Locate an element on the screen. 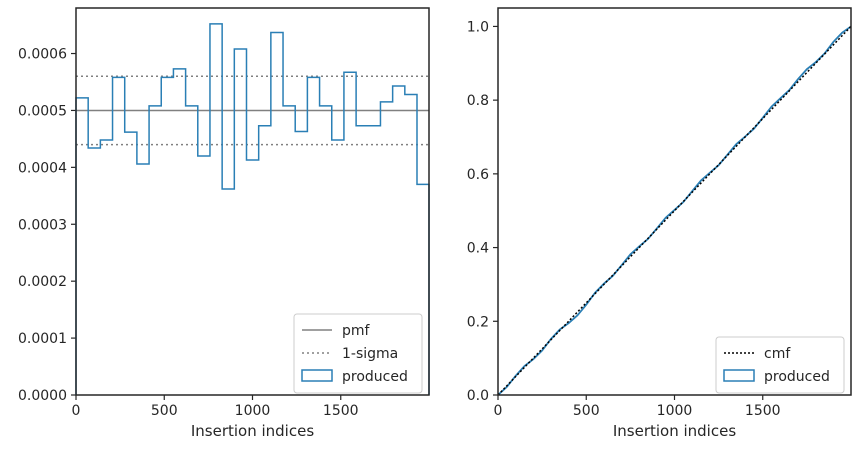 The image size is (861, 453). y-tick-label: 0.0 is located at coordinates (478, 396).